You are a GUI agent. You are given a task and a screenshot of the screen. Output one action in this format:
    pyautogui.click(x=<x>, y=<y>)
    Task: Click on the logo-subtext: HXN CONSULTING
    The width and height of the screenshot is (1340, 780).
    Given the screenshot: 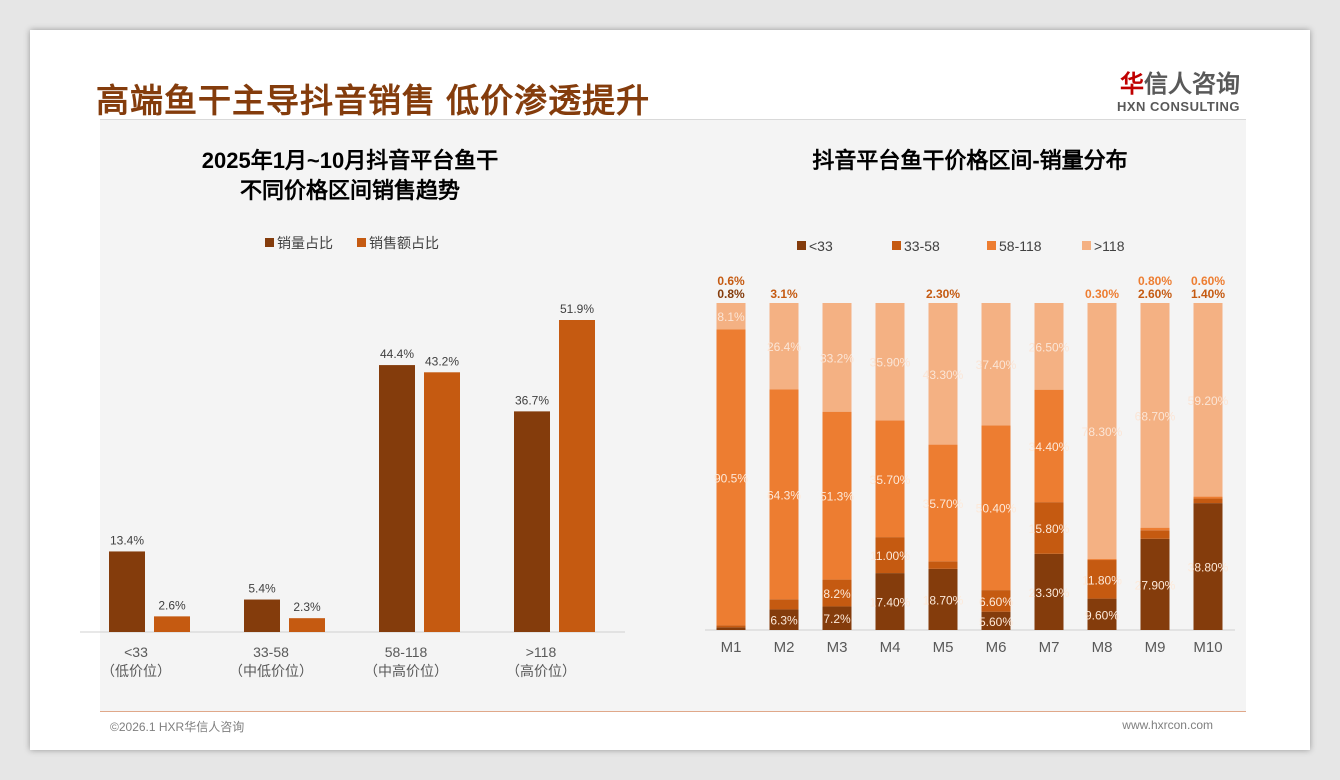 What is the action you would take?
    pyautogui.click(x=1178, y=106)
    